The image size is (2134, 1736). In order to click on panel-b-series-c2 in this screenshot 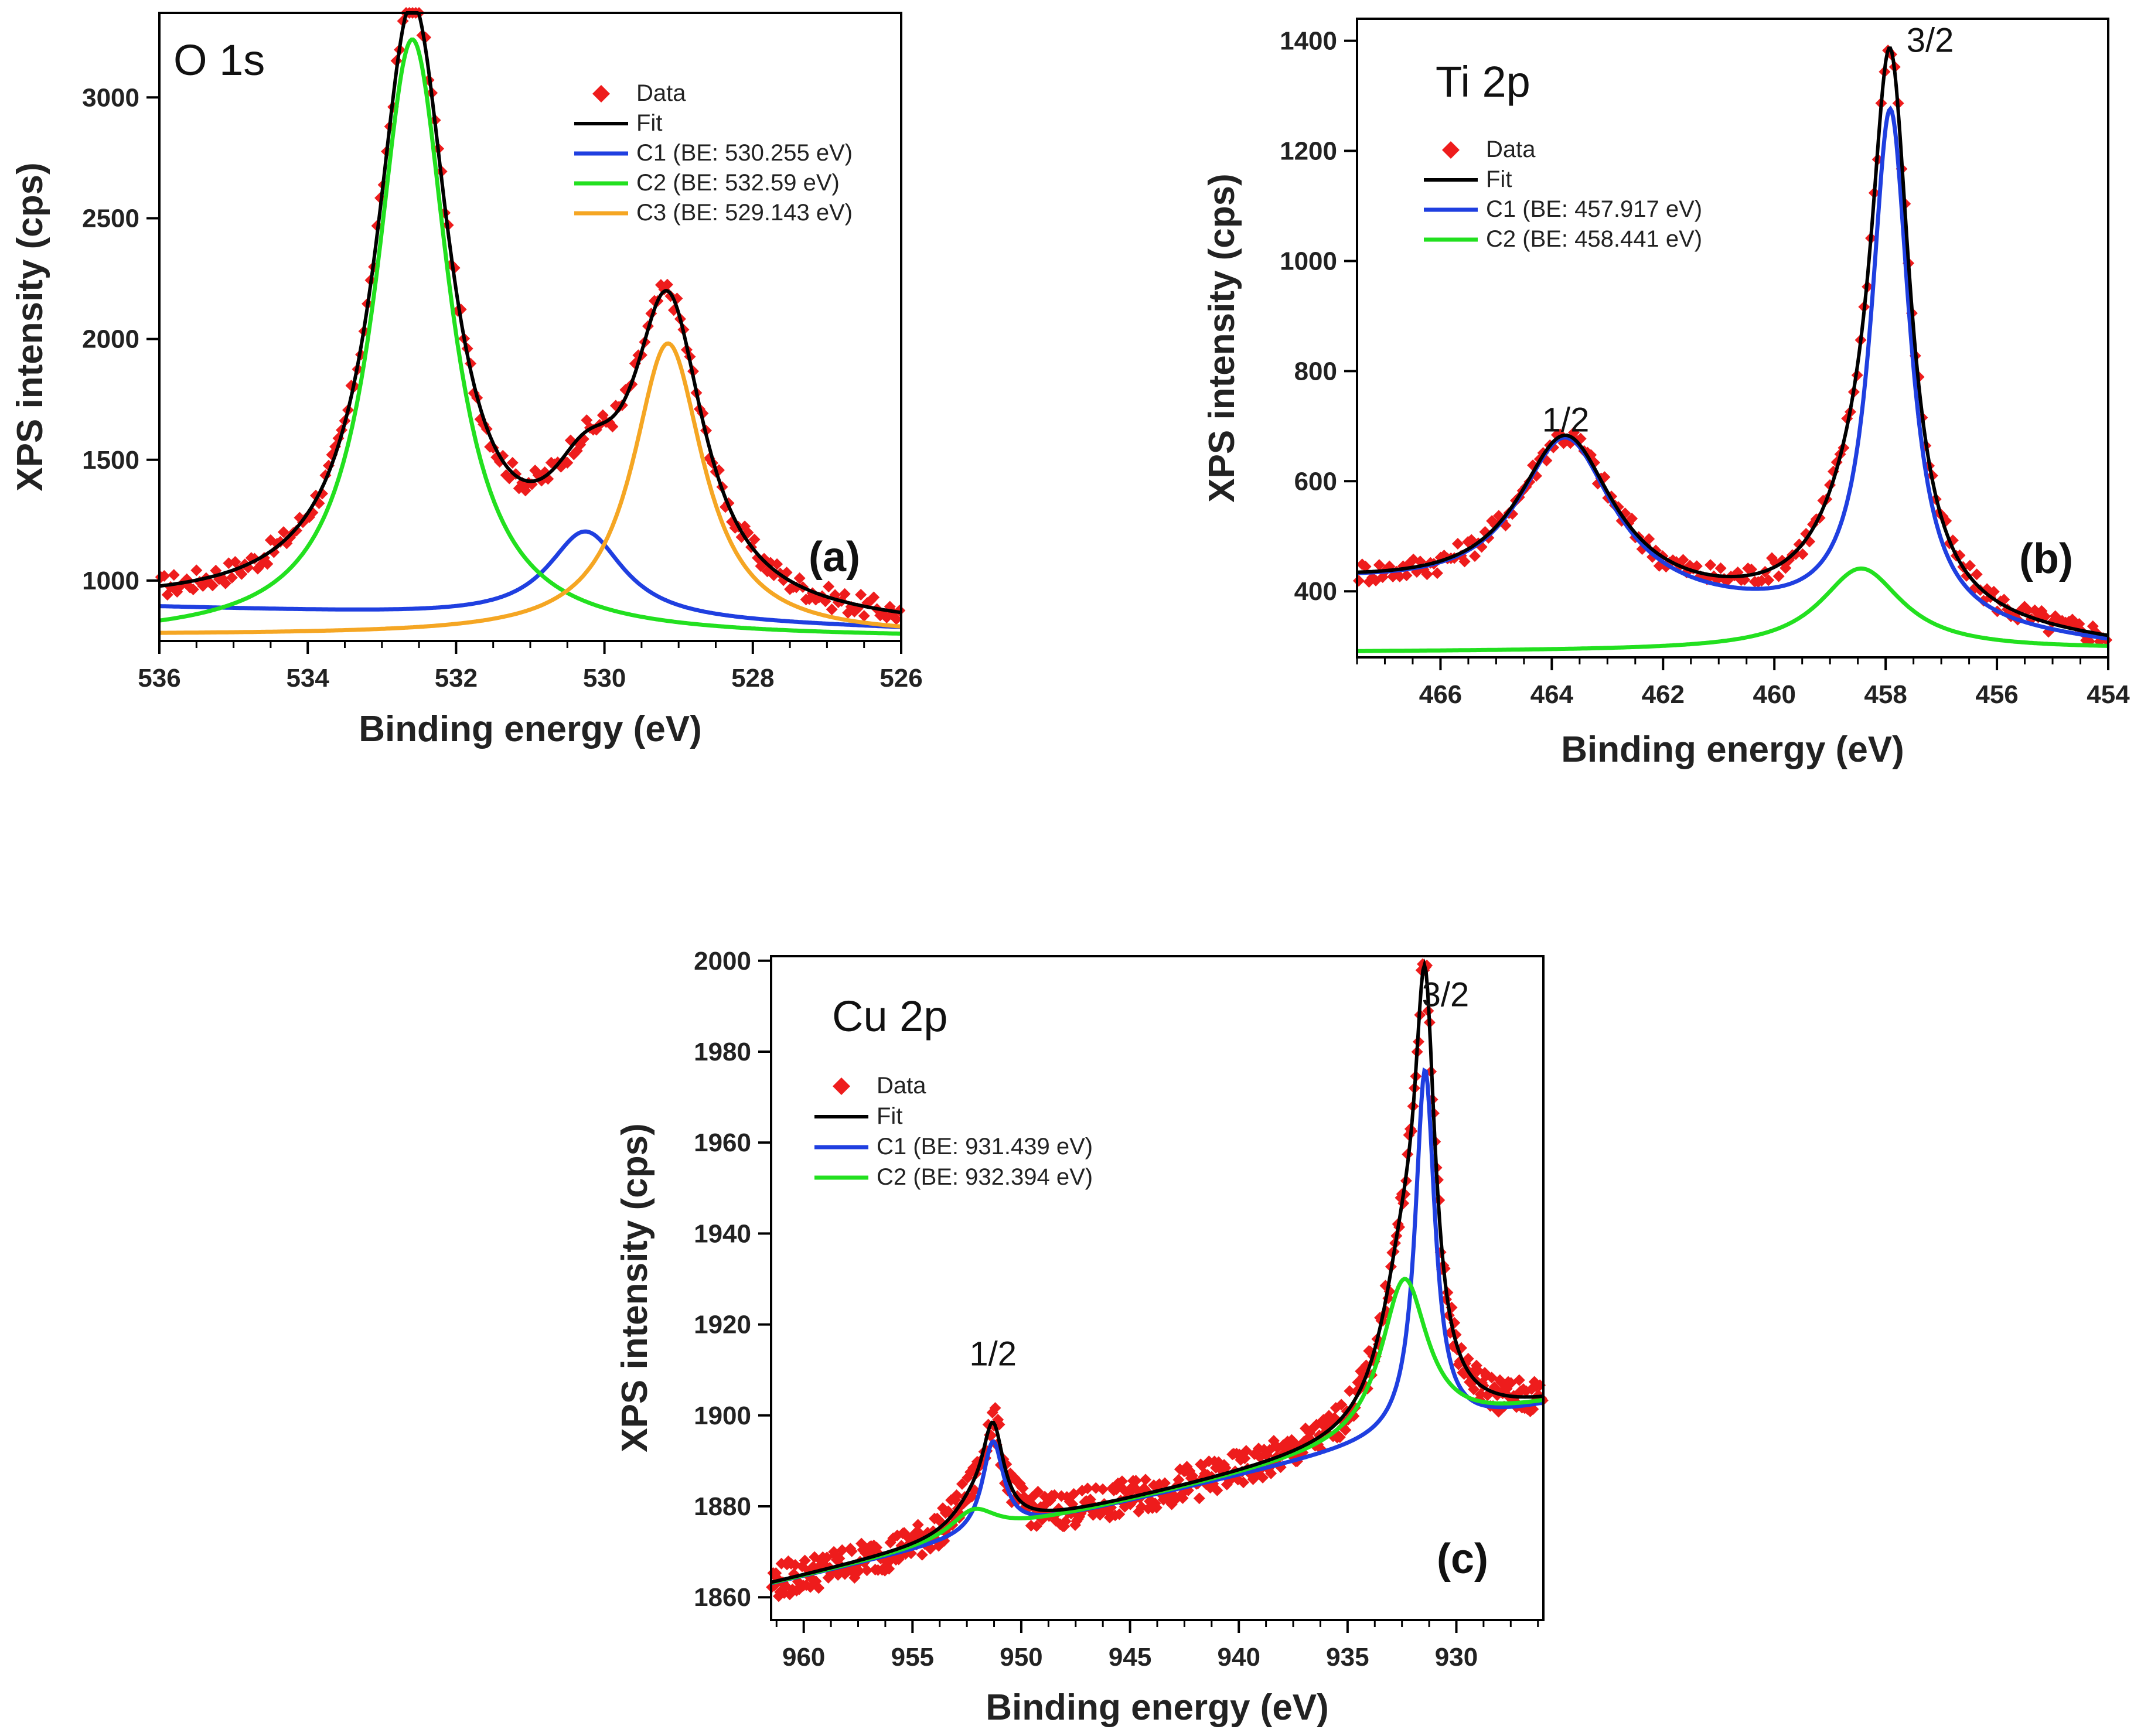, I will do `click(1732, 609)`.